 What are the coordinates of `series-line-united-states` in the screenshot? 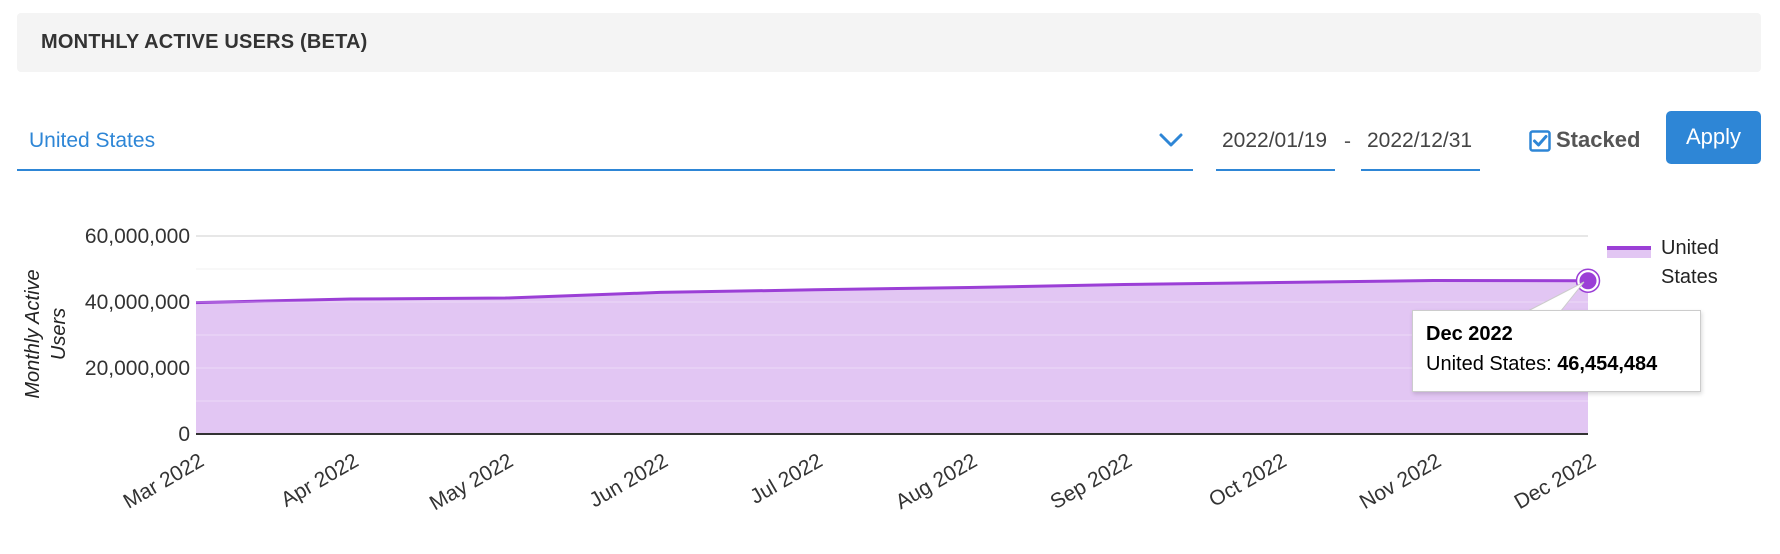 It's located at (892, 292).